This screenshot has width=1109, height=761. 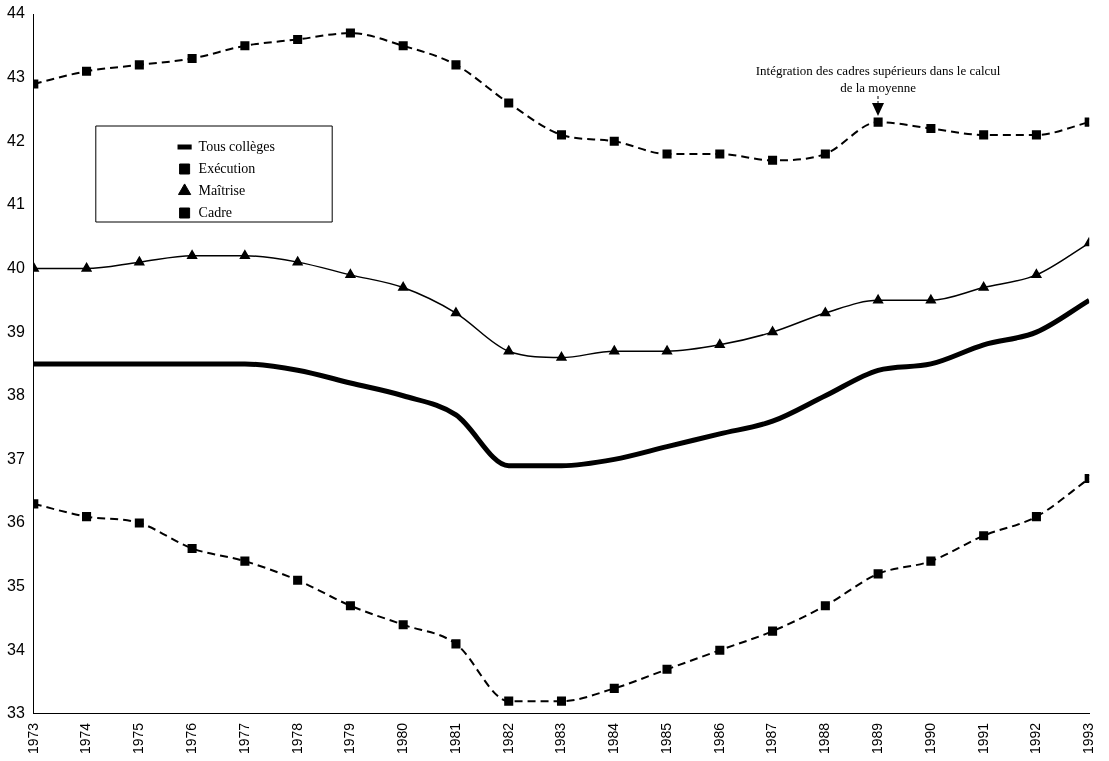 What do you see at coordinates (665, 738) in the screenshot?
I see `x-tick-label: 1985` at bounding box center [665, 738].